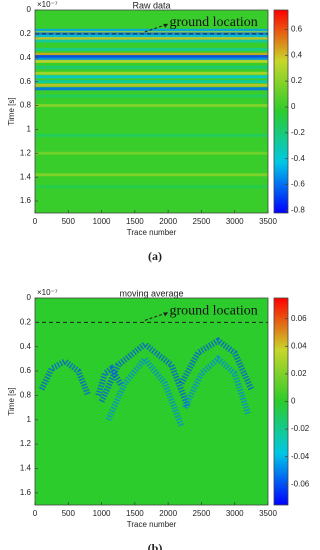  I want to click on title: Raw data, so click(151, 5).